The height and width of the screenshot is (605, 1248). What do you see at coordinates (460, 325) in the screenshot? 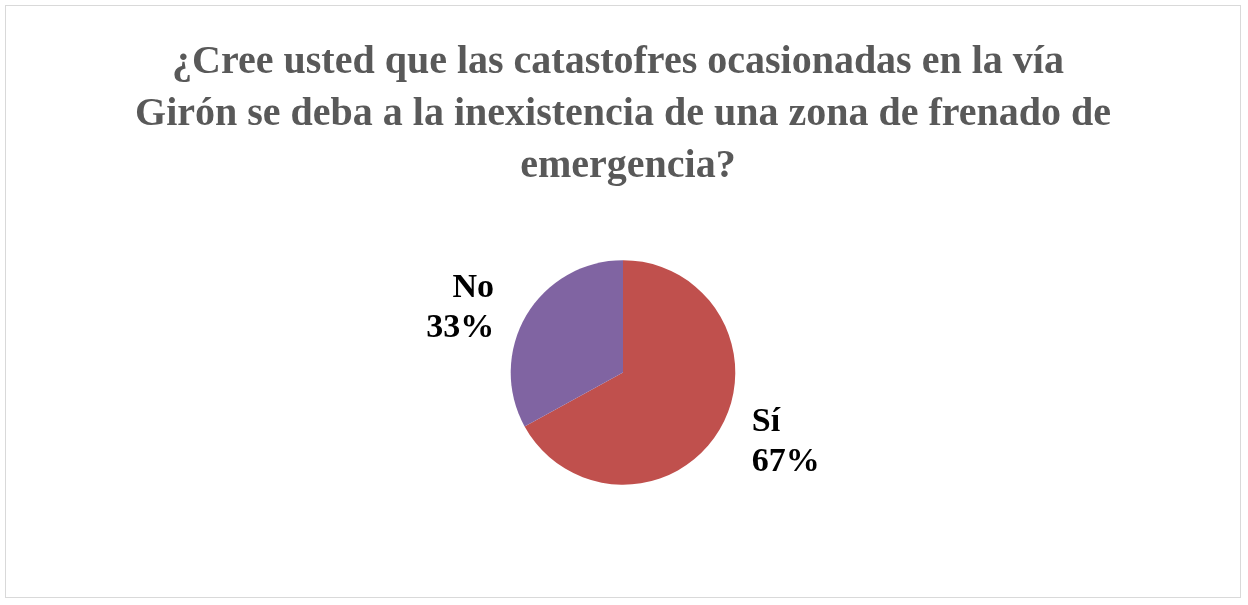
I see `data-label: 33%` at bounding box center [460, 325].